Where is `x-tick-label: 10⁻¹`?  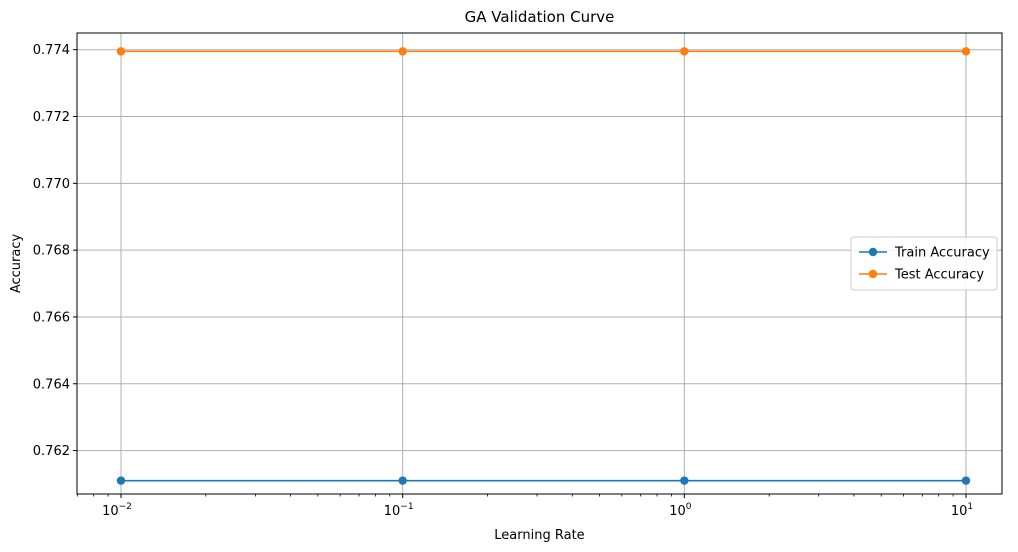
x-tick-label: 10⁻¹ is located at coordinates (399, 510).